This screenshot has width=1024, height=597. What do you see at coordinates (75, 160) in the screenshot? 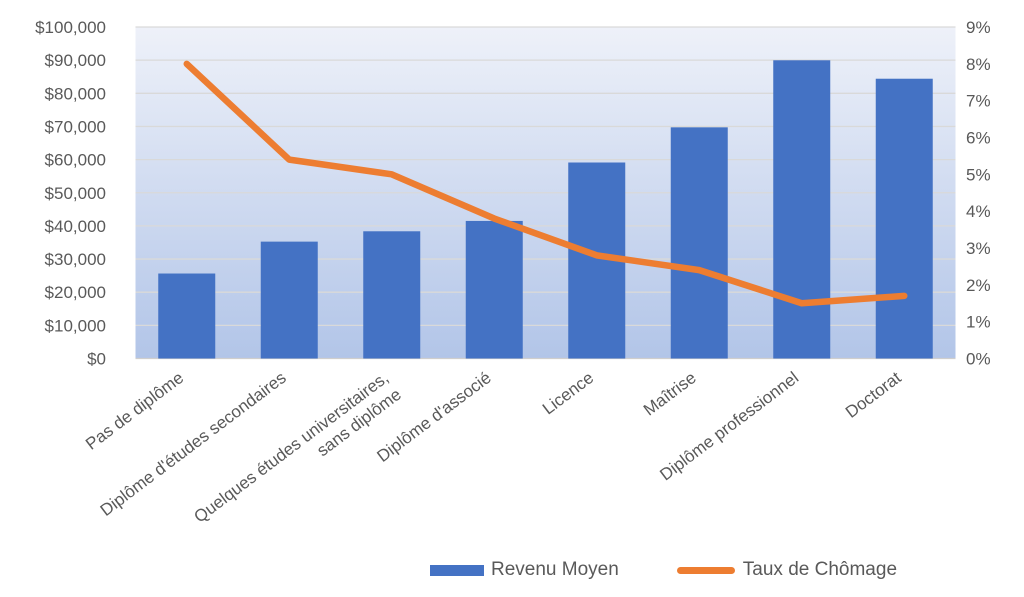
I see `y-axis-left-tick-label: $60,000` at bounding box center [75, 160].